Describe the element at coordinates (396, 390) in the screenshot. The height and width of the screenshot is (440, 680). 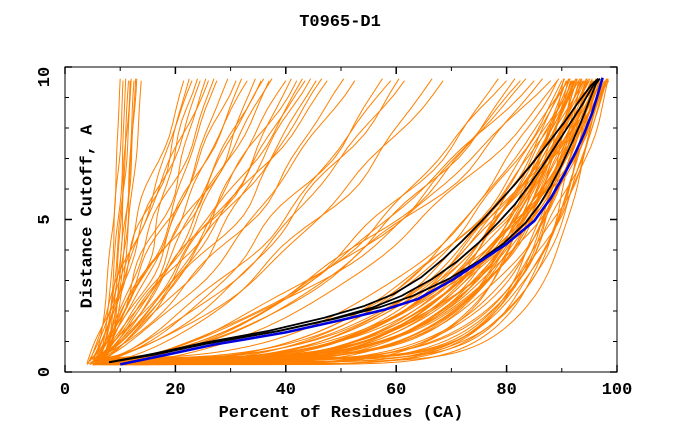
I see `x-tick-label: 60` at that location.